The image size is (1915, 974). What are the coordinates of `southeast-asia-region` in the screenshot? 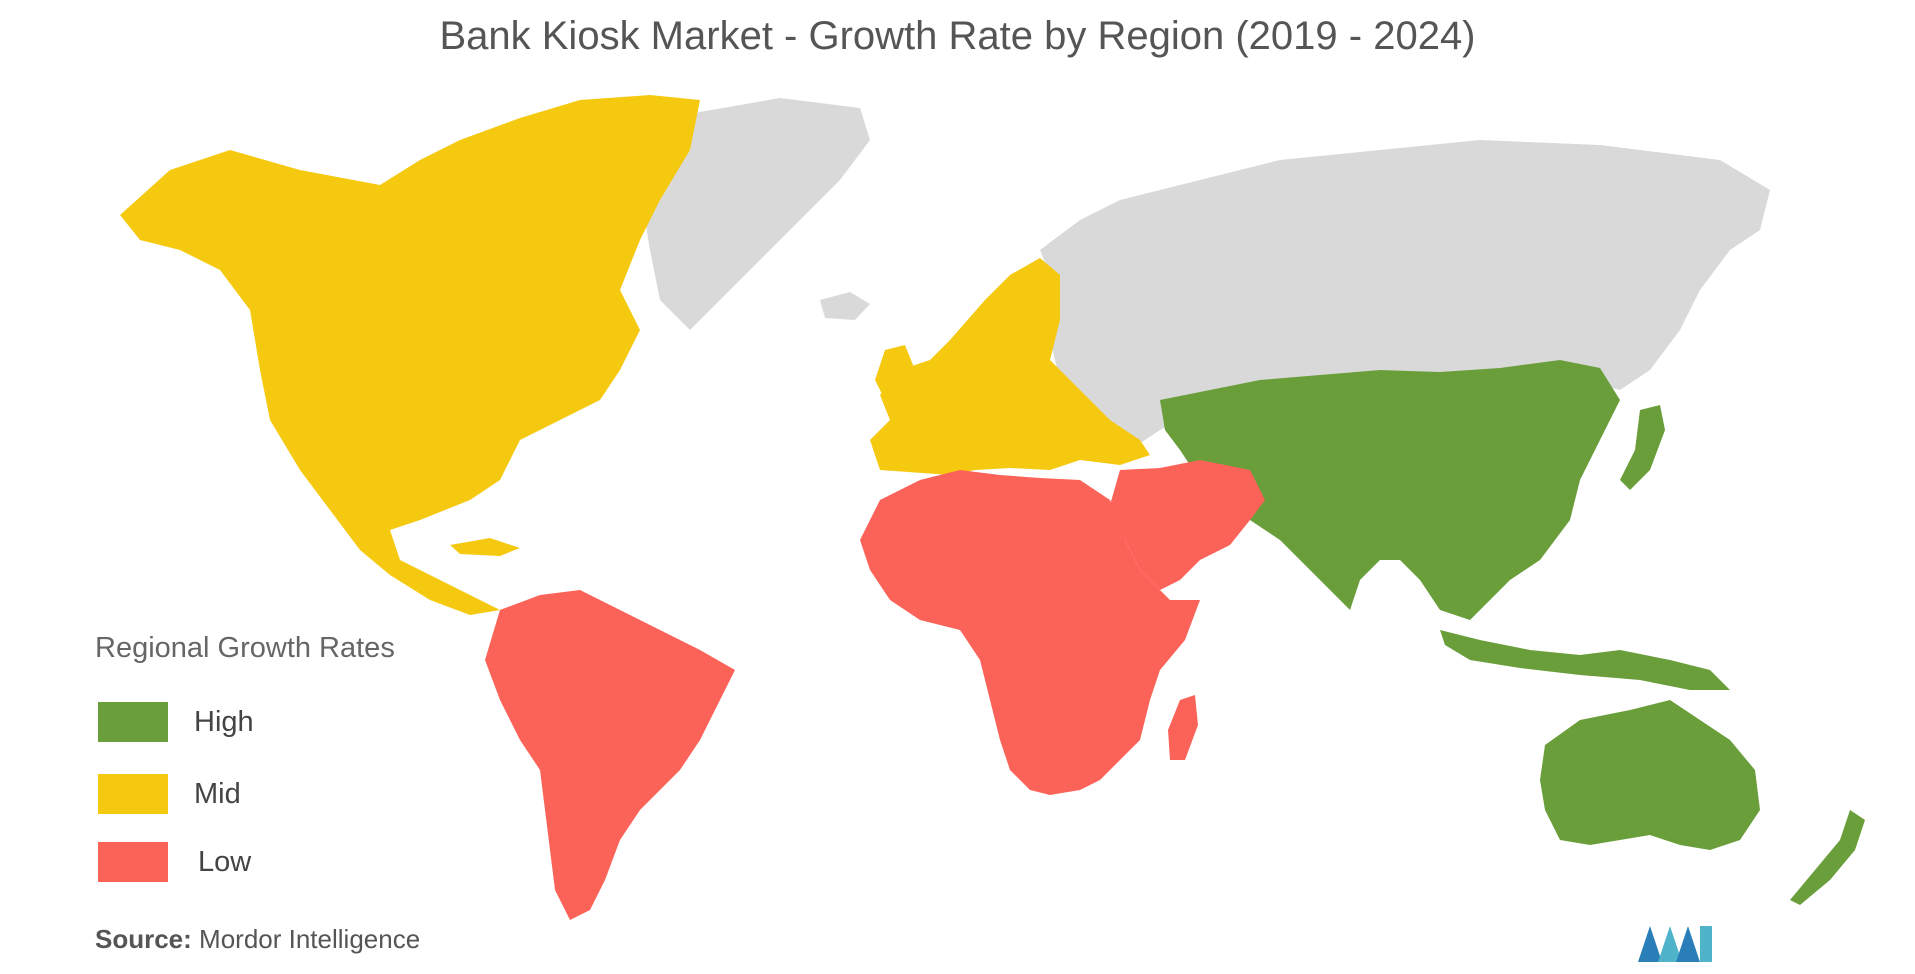 It's located at (1585, 660).